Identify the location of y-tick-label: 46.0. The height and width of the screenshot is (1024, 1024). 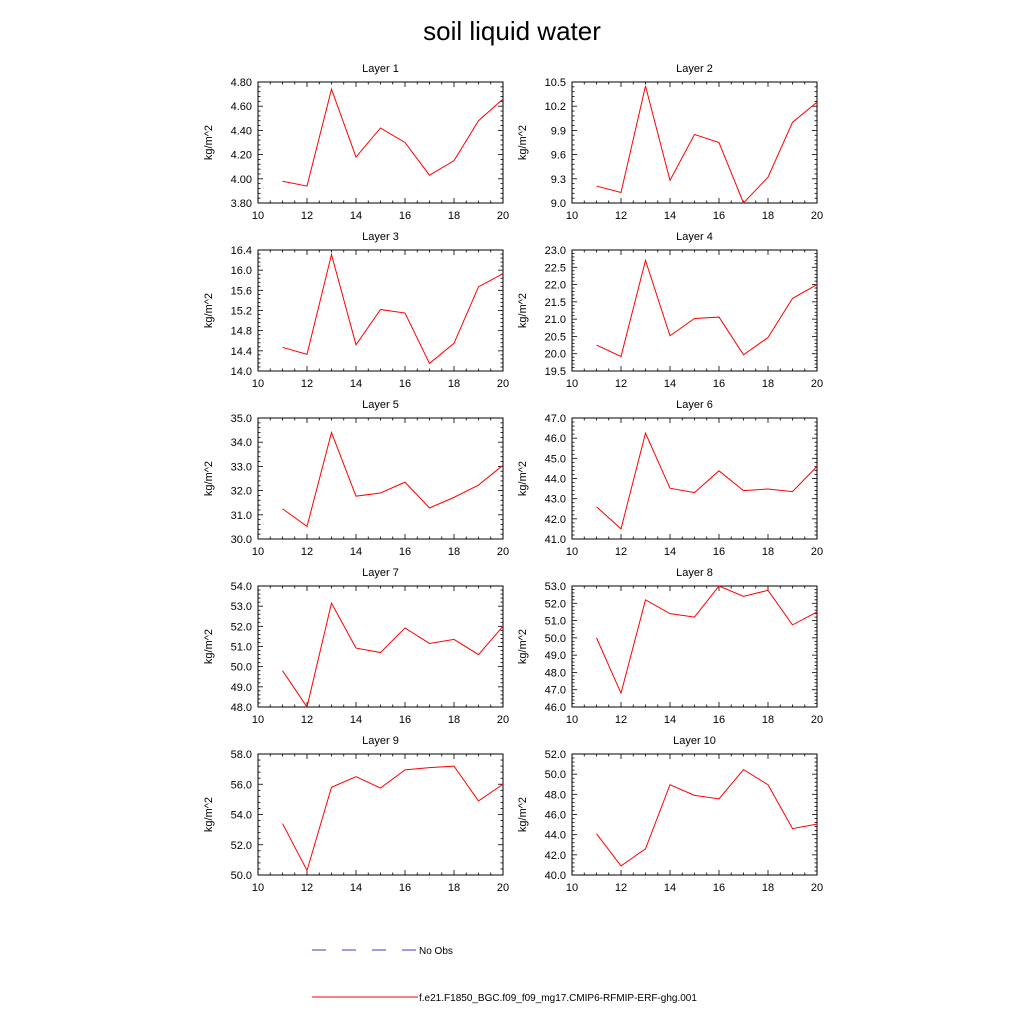
(555, 439).